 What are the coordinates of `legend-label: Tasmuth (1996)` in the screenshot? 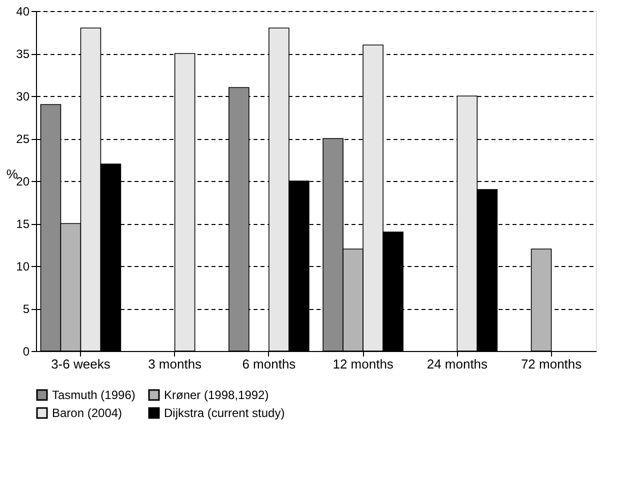 It's located at (94, 395).